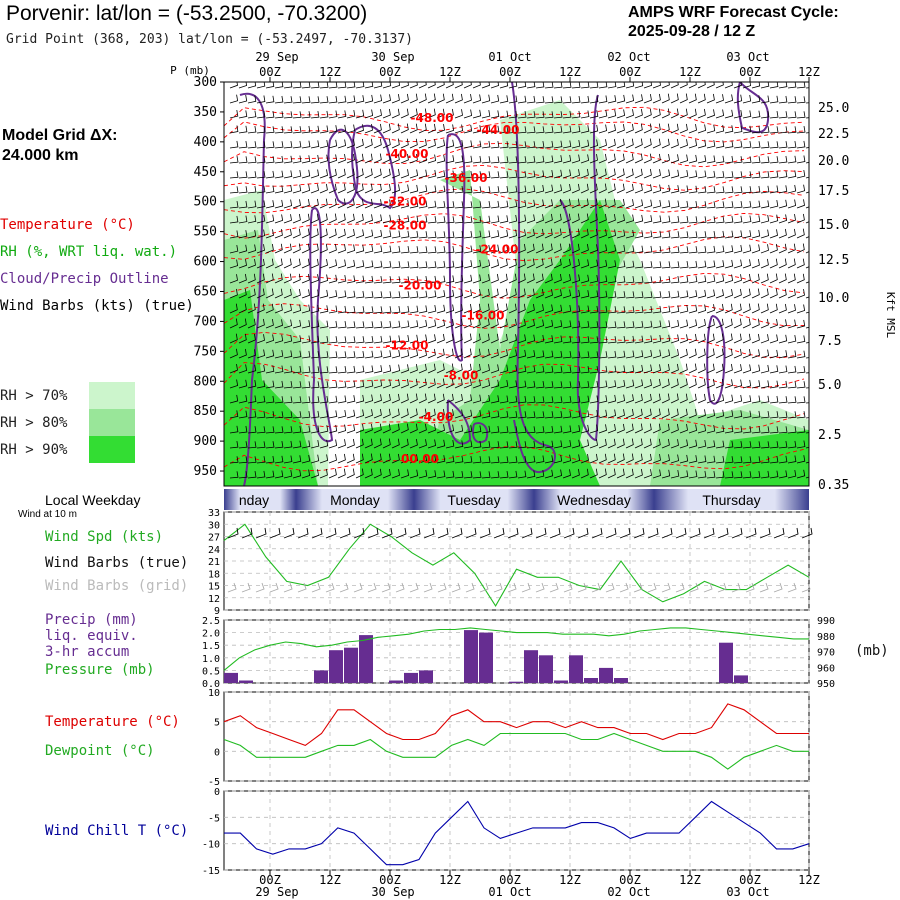 The width and height of the screenshot is (900, 900). I want to click on wind-barb-grid, so click(260, 587).